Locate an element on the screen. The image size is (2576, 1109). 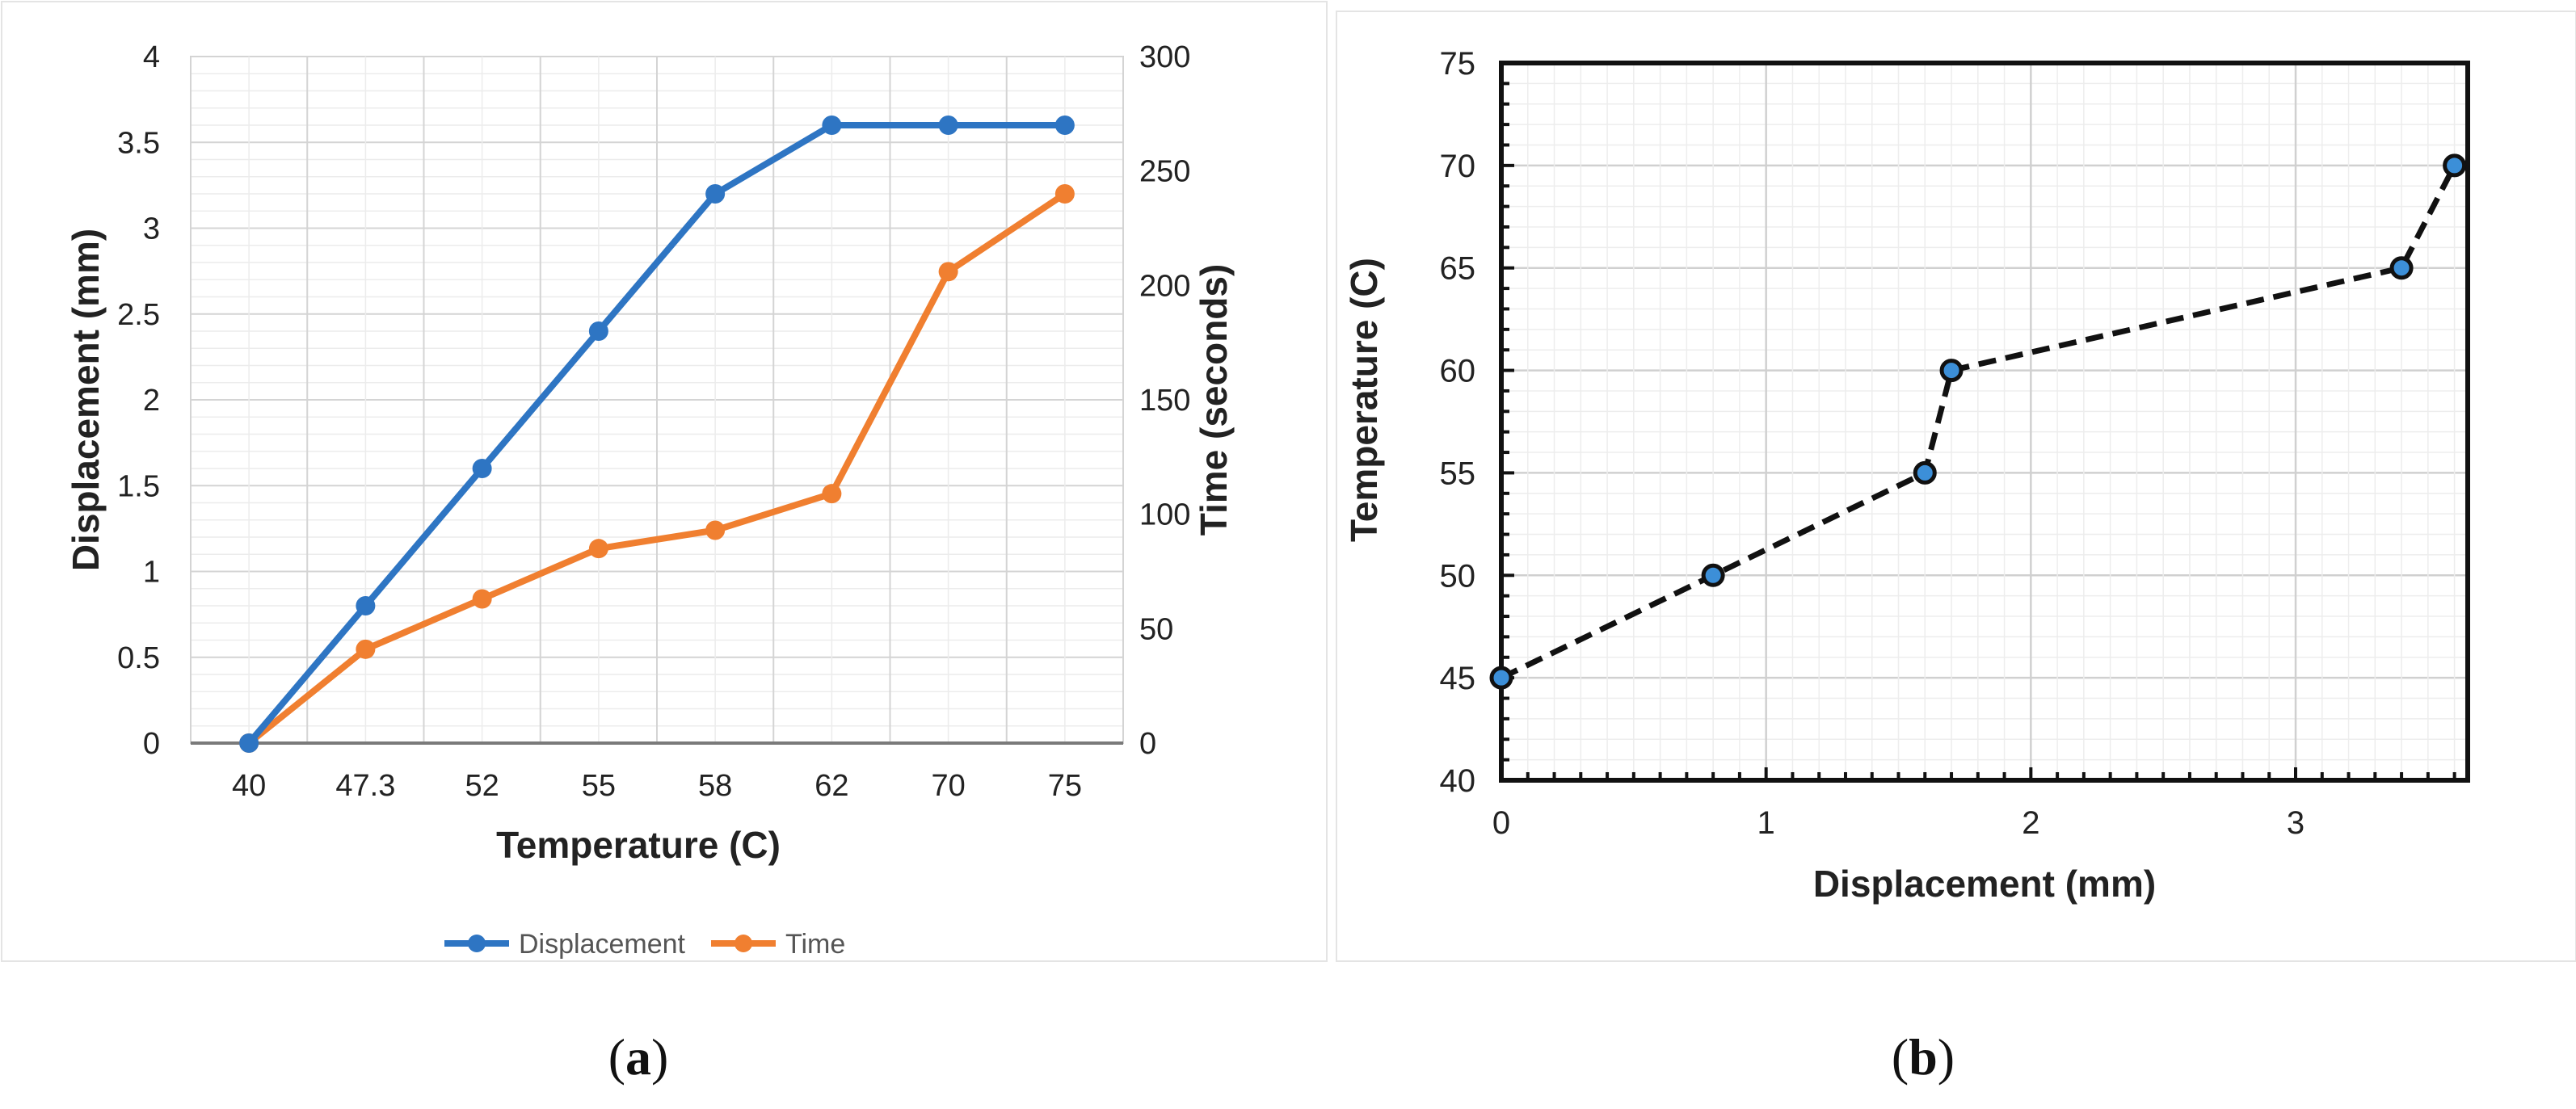
chart-a-y2-tick-label: 300 is located at coordinates (1164, 57).